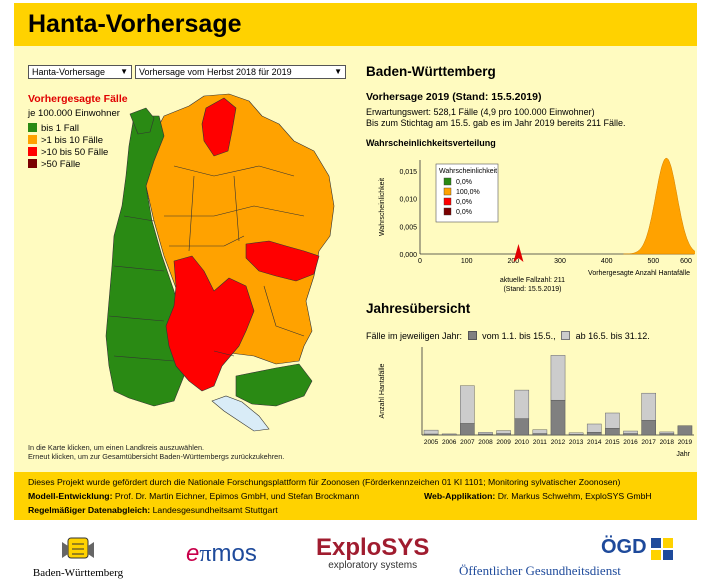 This screenshot has height=587, width=711. Describe the element at coordinates (519, 336) in the screenshot. I see `annual-legend-a: vom 1.1. bis 15.5.,` at that location.